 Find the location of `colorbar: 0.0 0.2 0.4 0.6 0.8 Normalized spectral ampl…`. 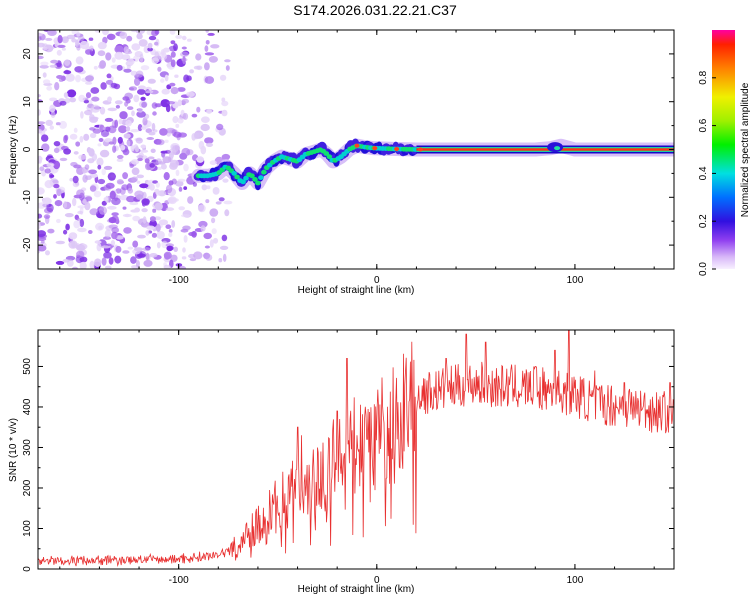

colorbar: 0.0 0.2 0.4 0.6 0.8 Normalized spectral ampl… is located at coordinates (724, 153).